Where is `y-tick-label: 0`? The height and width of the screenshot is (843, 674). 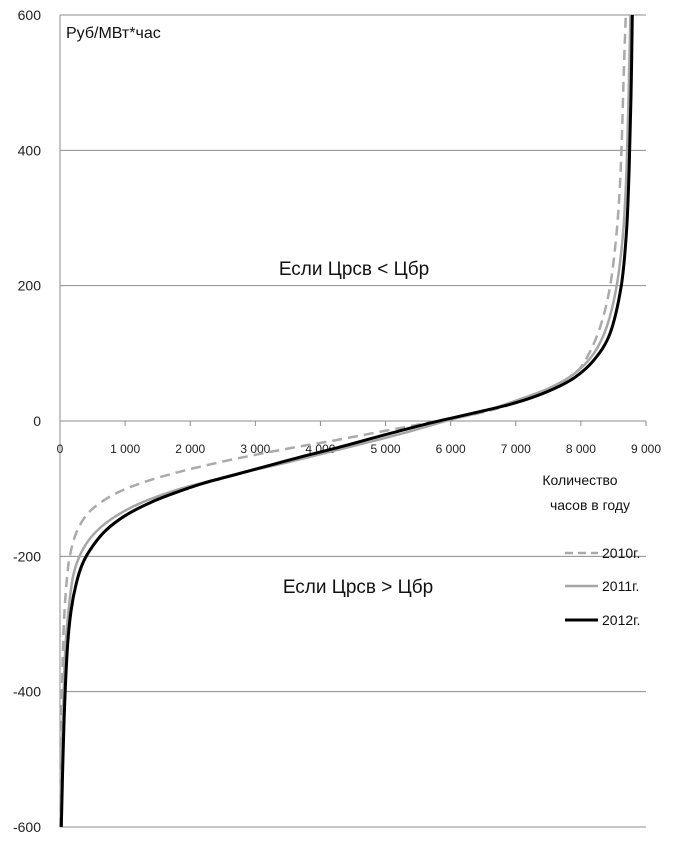 y-tick-label: 0 is located at coordinates (37, 421).